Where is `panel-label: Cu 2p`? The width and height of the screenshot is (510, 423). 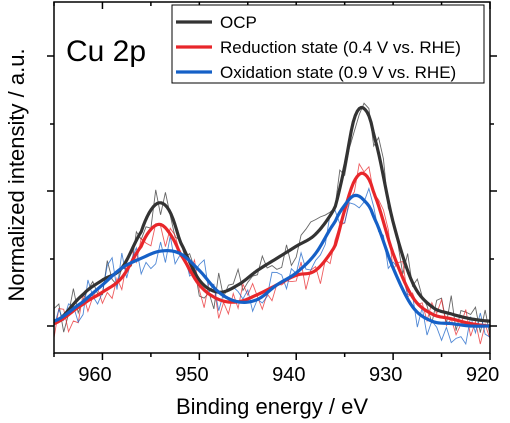 panel-label: Cu 2p is located at coordinates (106, 51).